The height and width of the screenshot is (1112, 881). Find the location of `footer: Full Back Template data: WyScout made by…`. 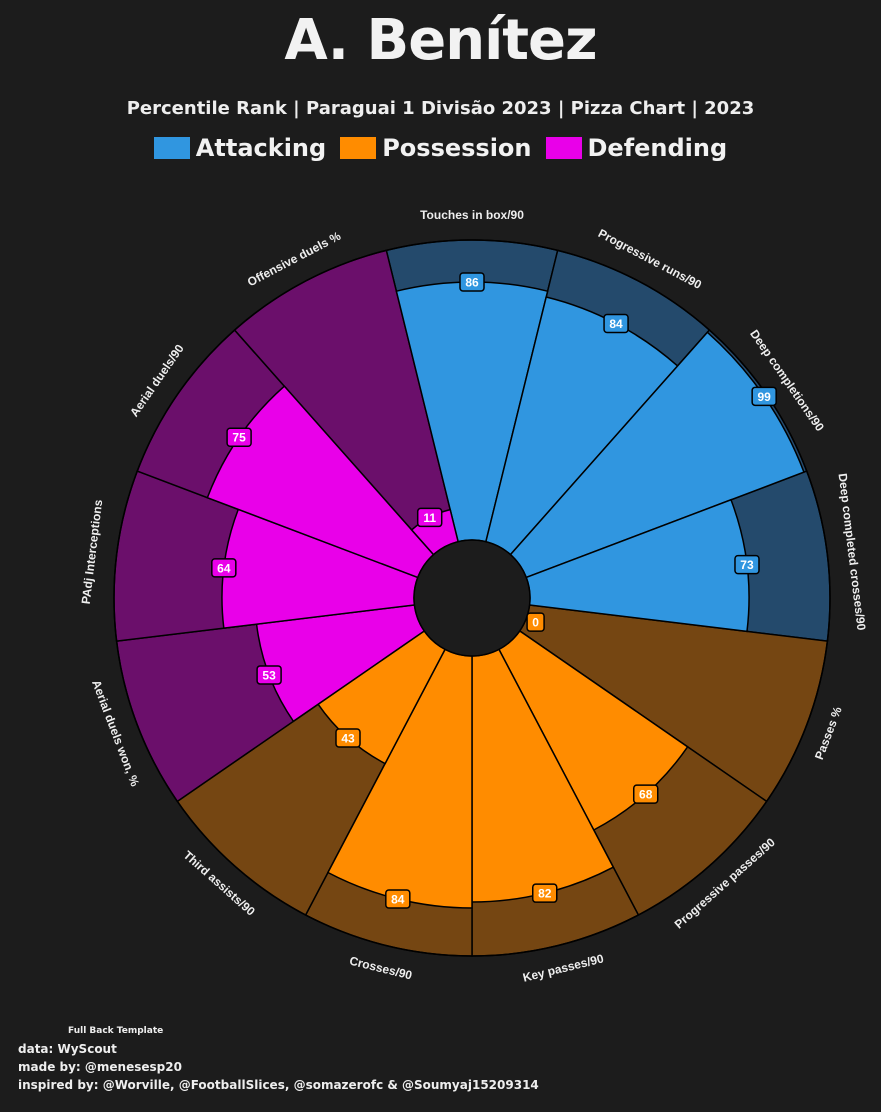

footer: Full Back Template data: WyScout made by… is located at coordinates (278, 1060).